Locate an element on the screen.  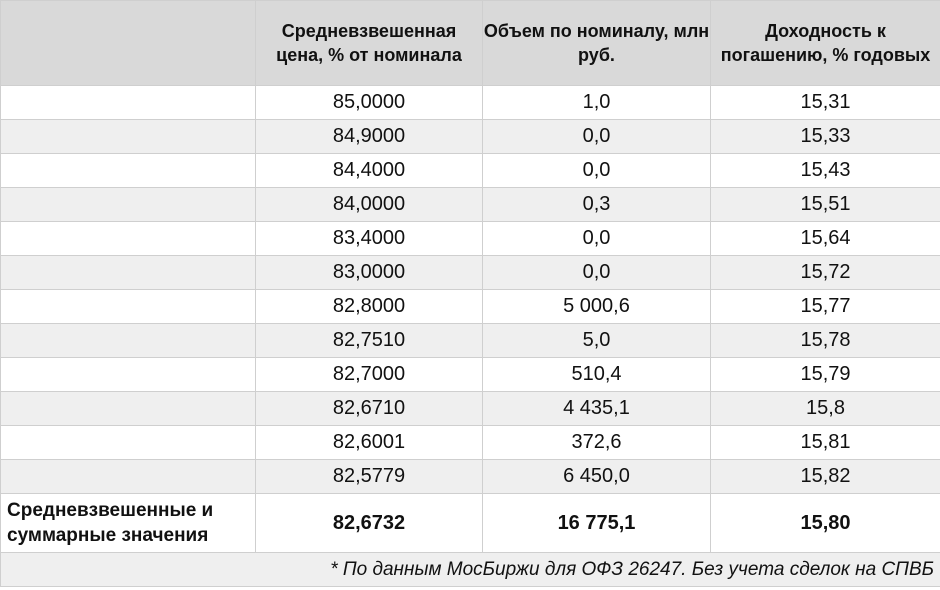
summary-volume: 16 775,1 is located at coordinates (596, 523).